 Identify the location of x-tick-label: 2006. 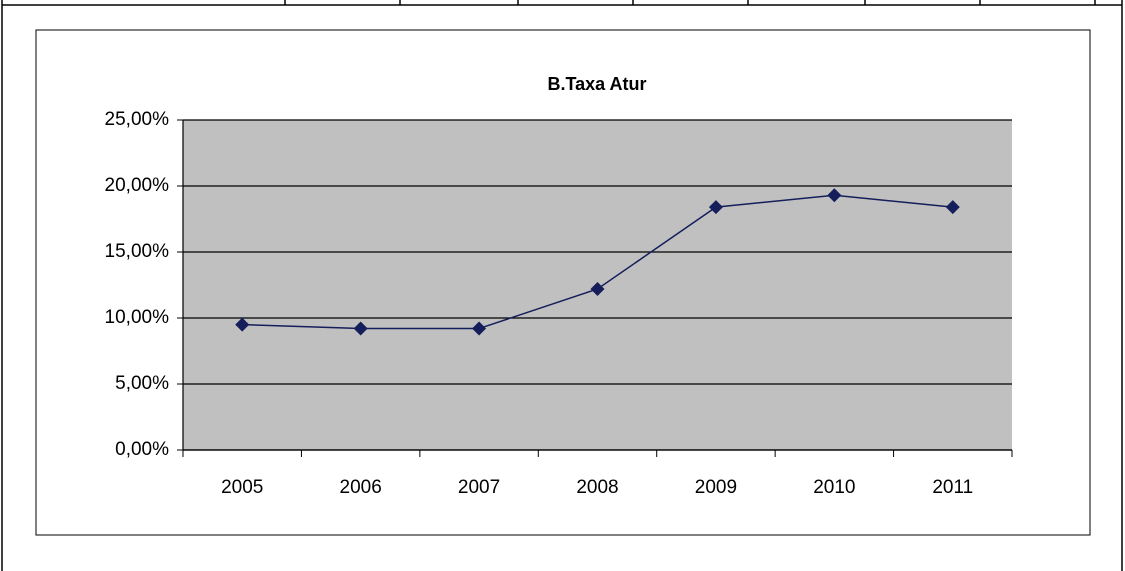
(361, 487).